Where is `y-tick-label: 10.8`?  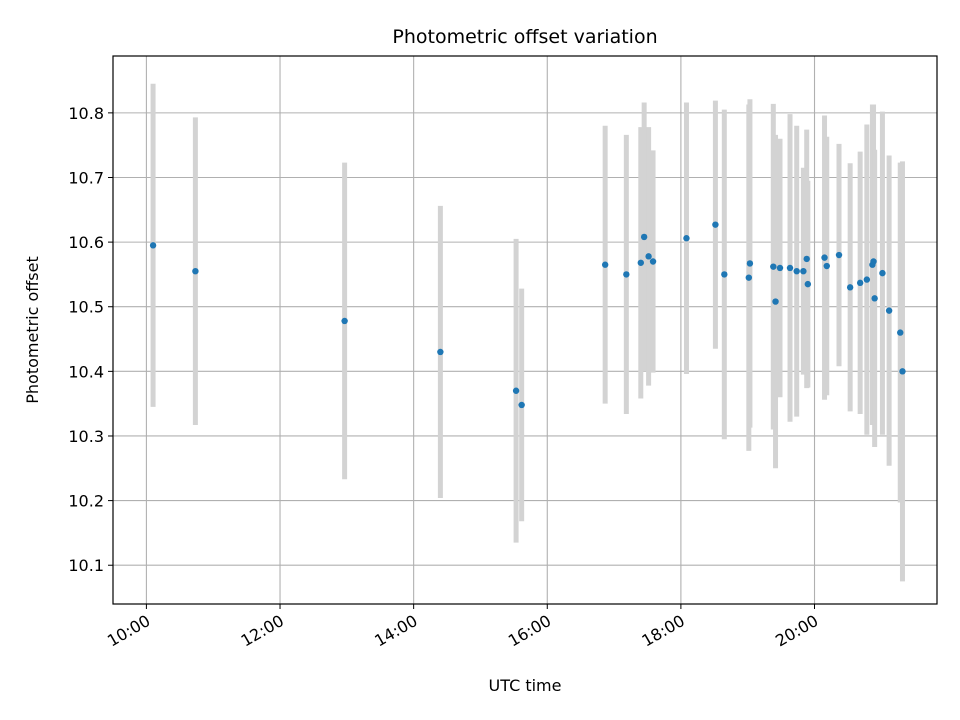 y-tick-label: 10.8 is located at coordinates (86, 113).